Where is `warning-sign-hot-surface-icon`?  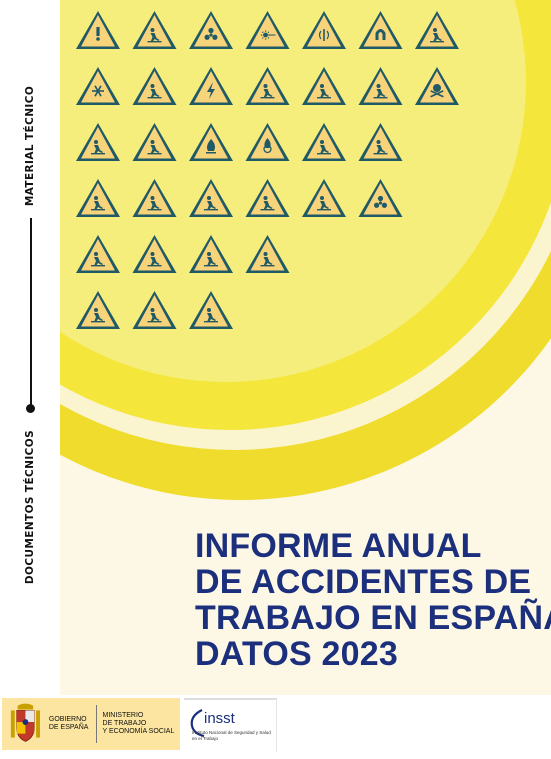 warning-sign-hot-surface-icon is located at coordinates (154, 254).